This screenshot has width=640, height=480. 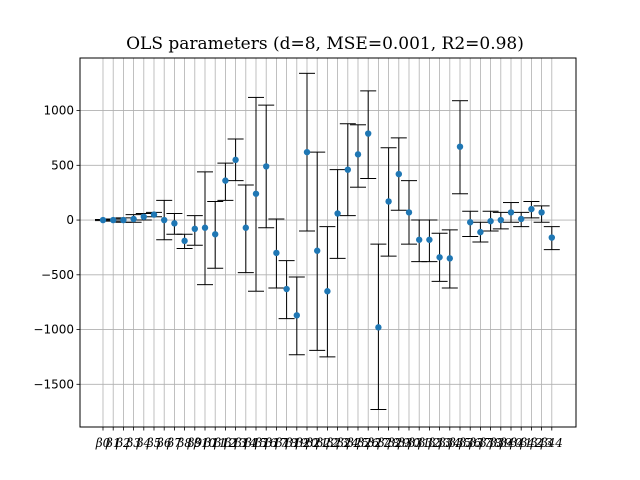 I want to click on x-tick-label: β35, so click(x=459, y=443).